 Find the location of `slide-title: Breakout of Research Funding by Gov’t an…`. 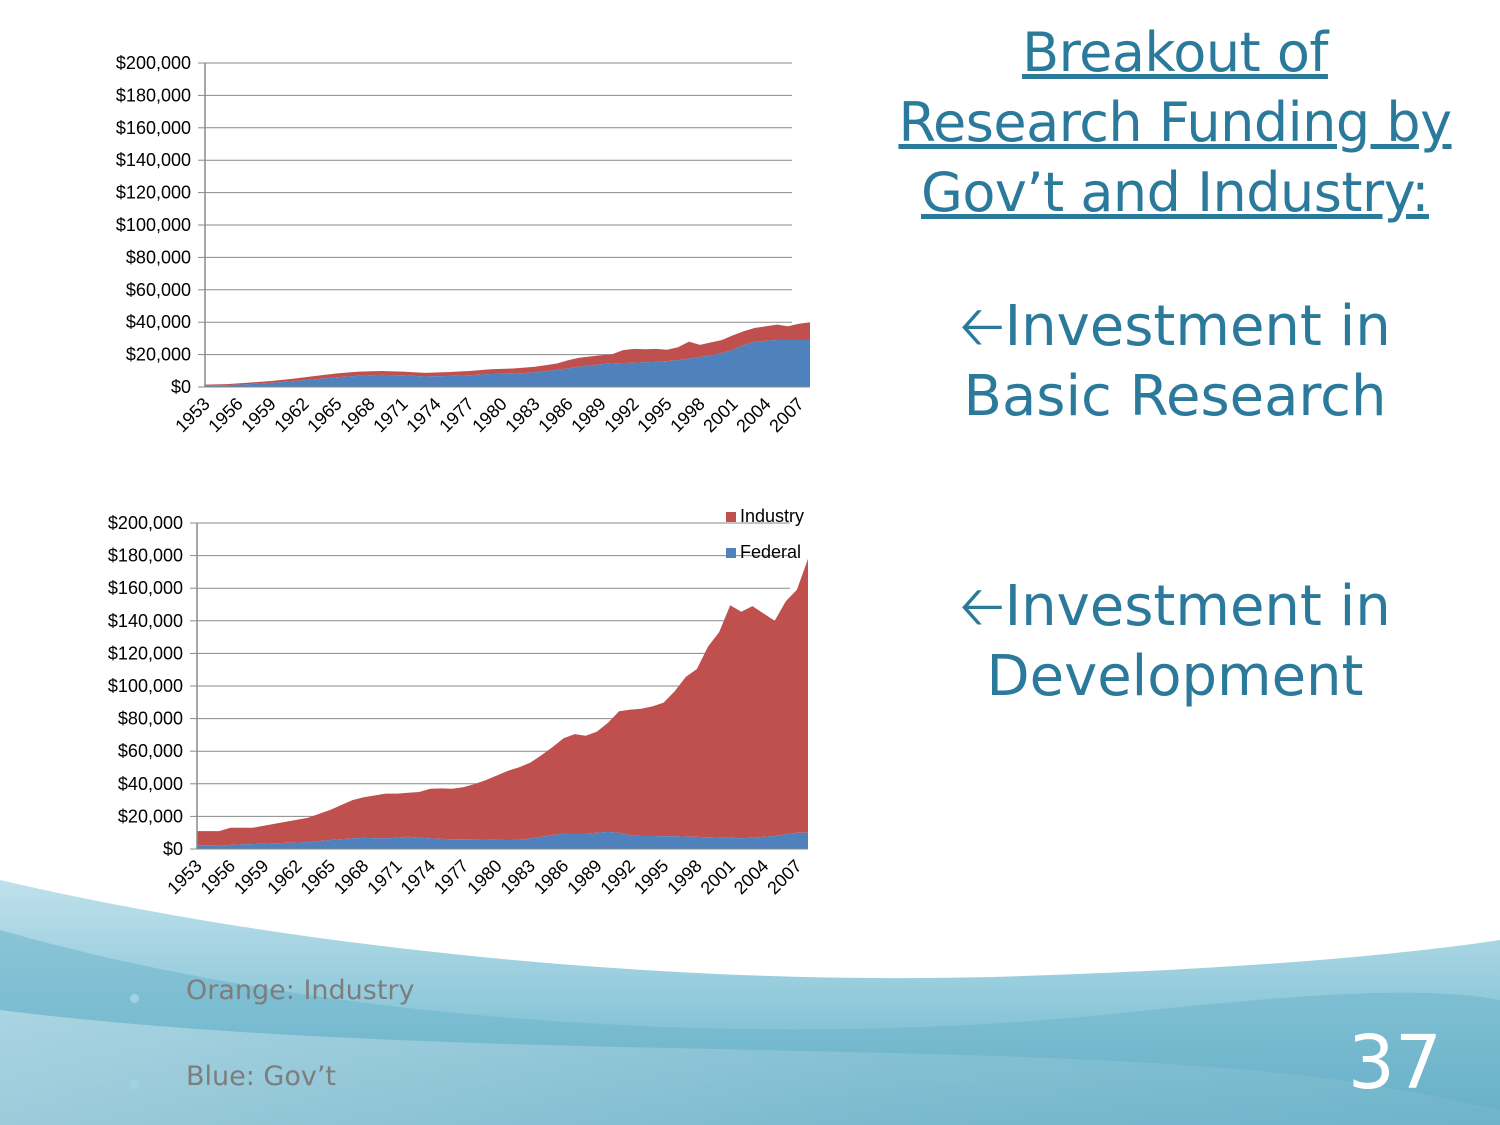

slide-title: Breakout of Research Funding by Gov’t an… is located at coordinates (1175, 123).